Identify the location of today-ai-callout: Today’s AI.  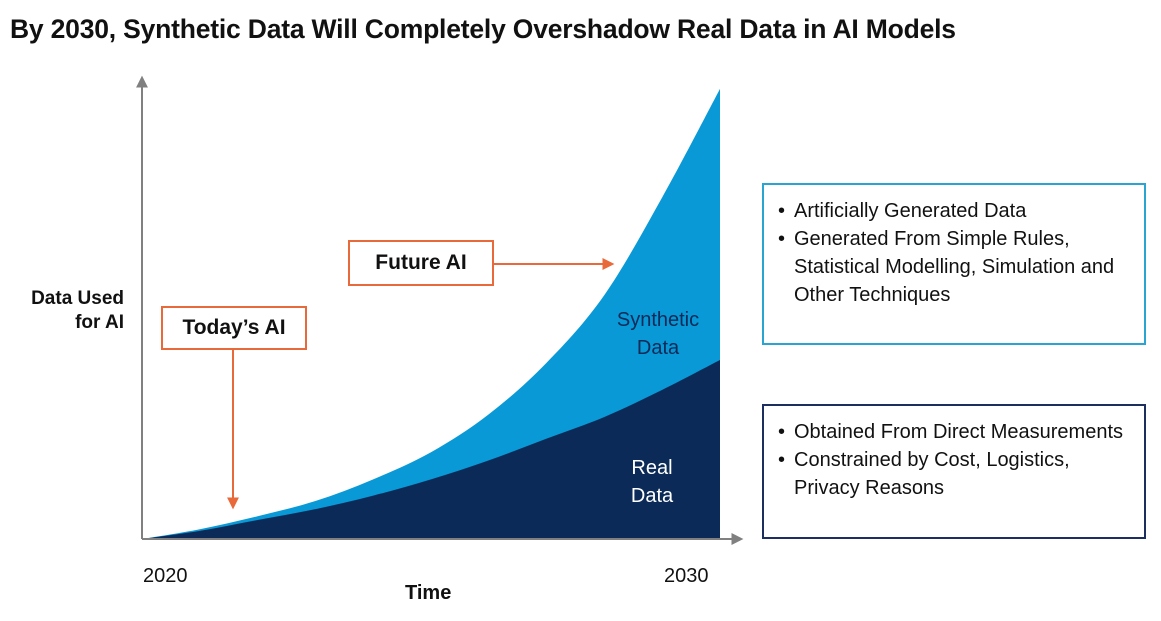
(234, 328).